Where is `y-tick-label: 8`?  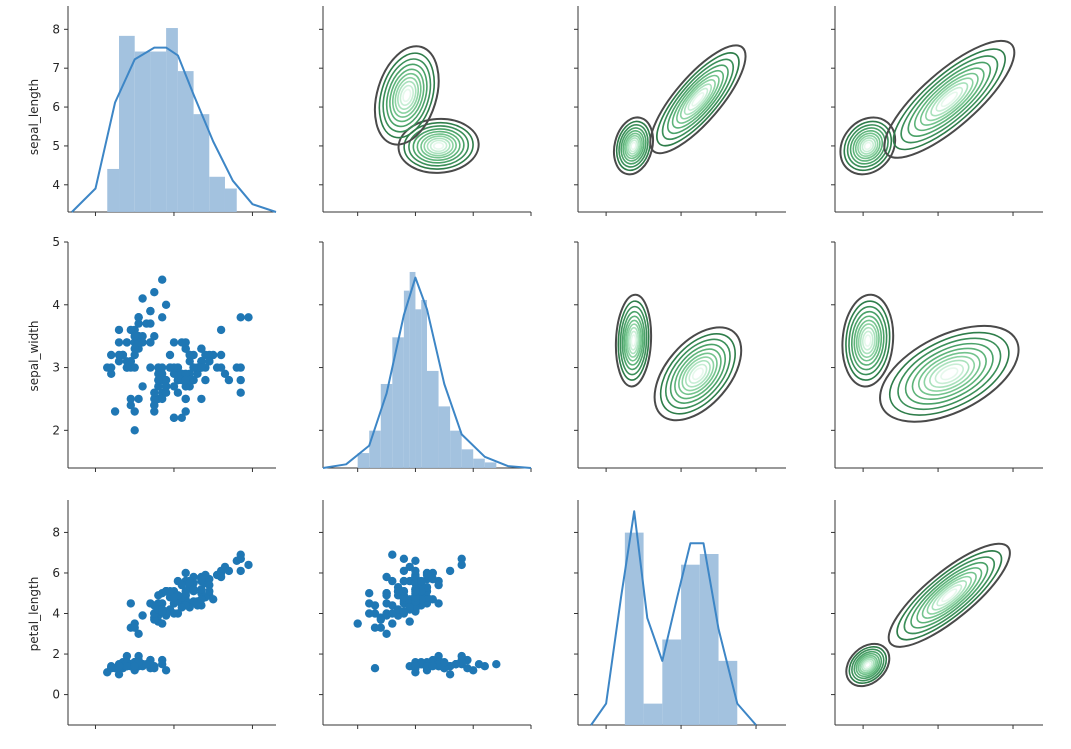
y-tick-label: 8 is located at coordinates (56, 29).